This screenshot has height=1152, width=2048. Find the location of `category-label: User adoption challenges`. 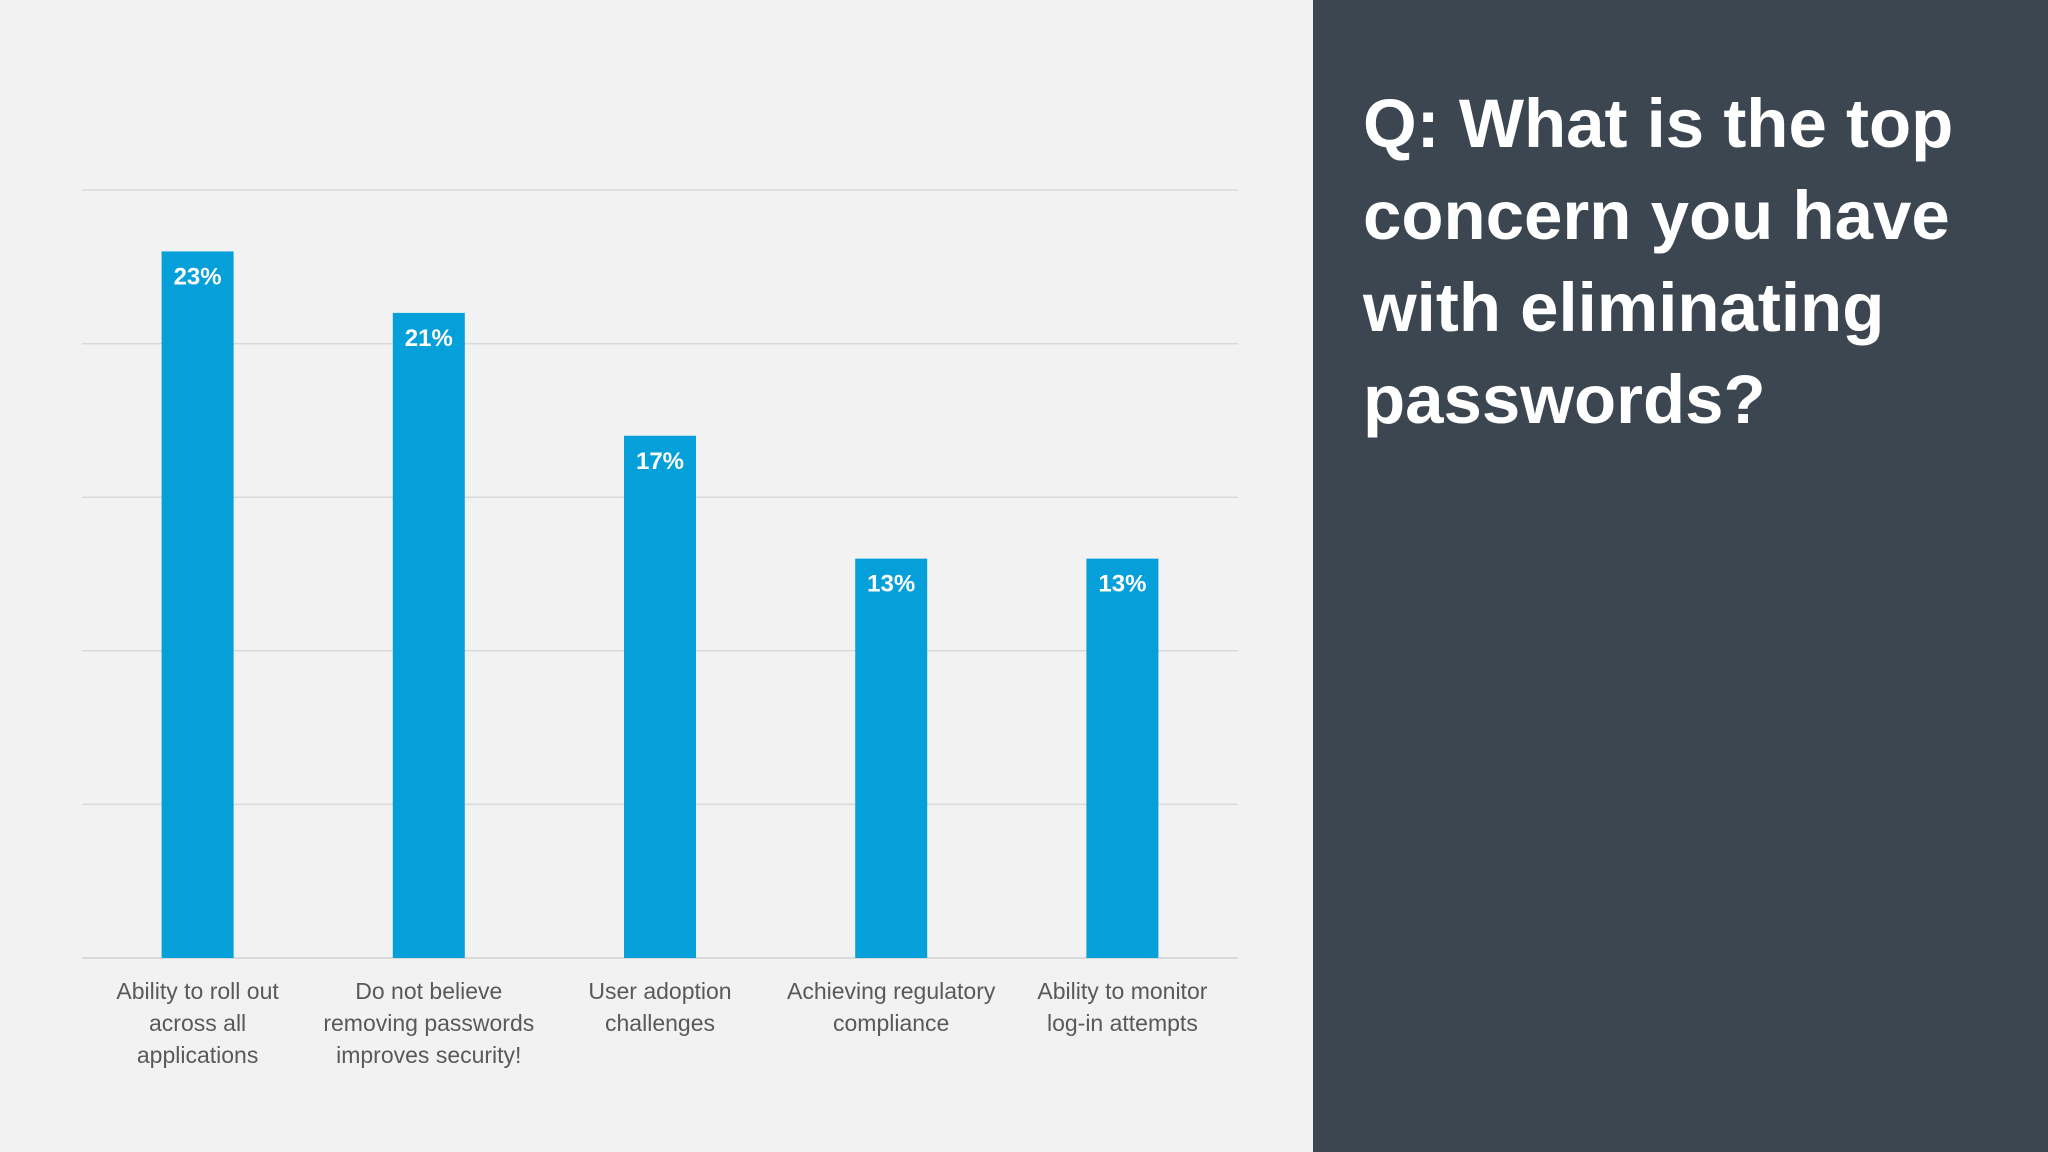

category-label: User adoption challenges is located at coordinates (659, 1007).